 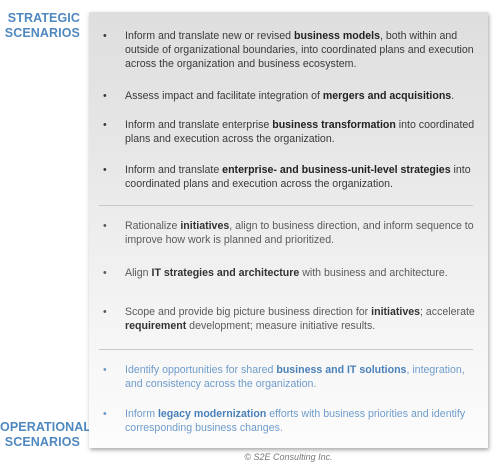 I want to click on strategic-label-line1: STRATEGIC, so click(x=43, y=18).